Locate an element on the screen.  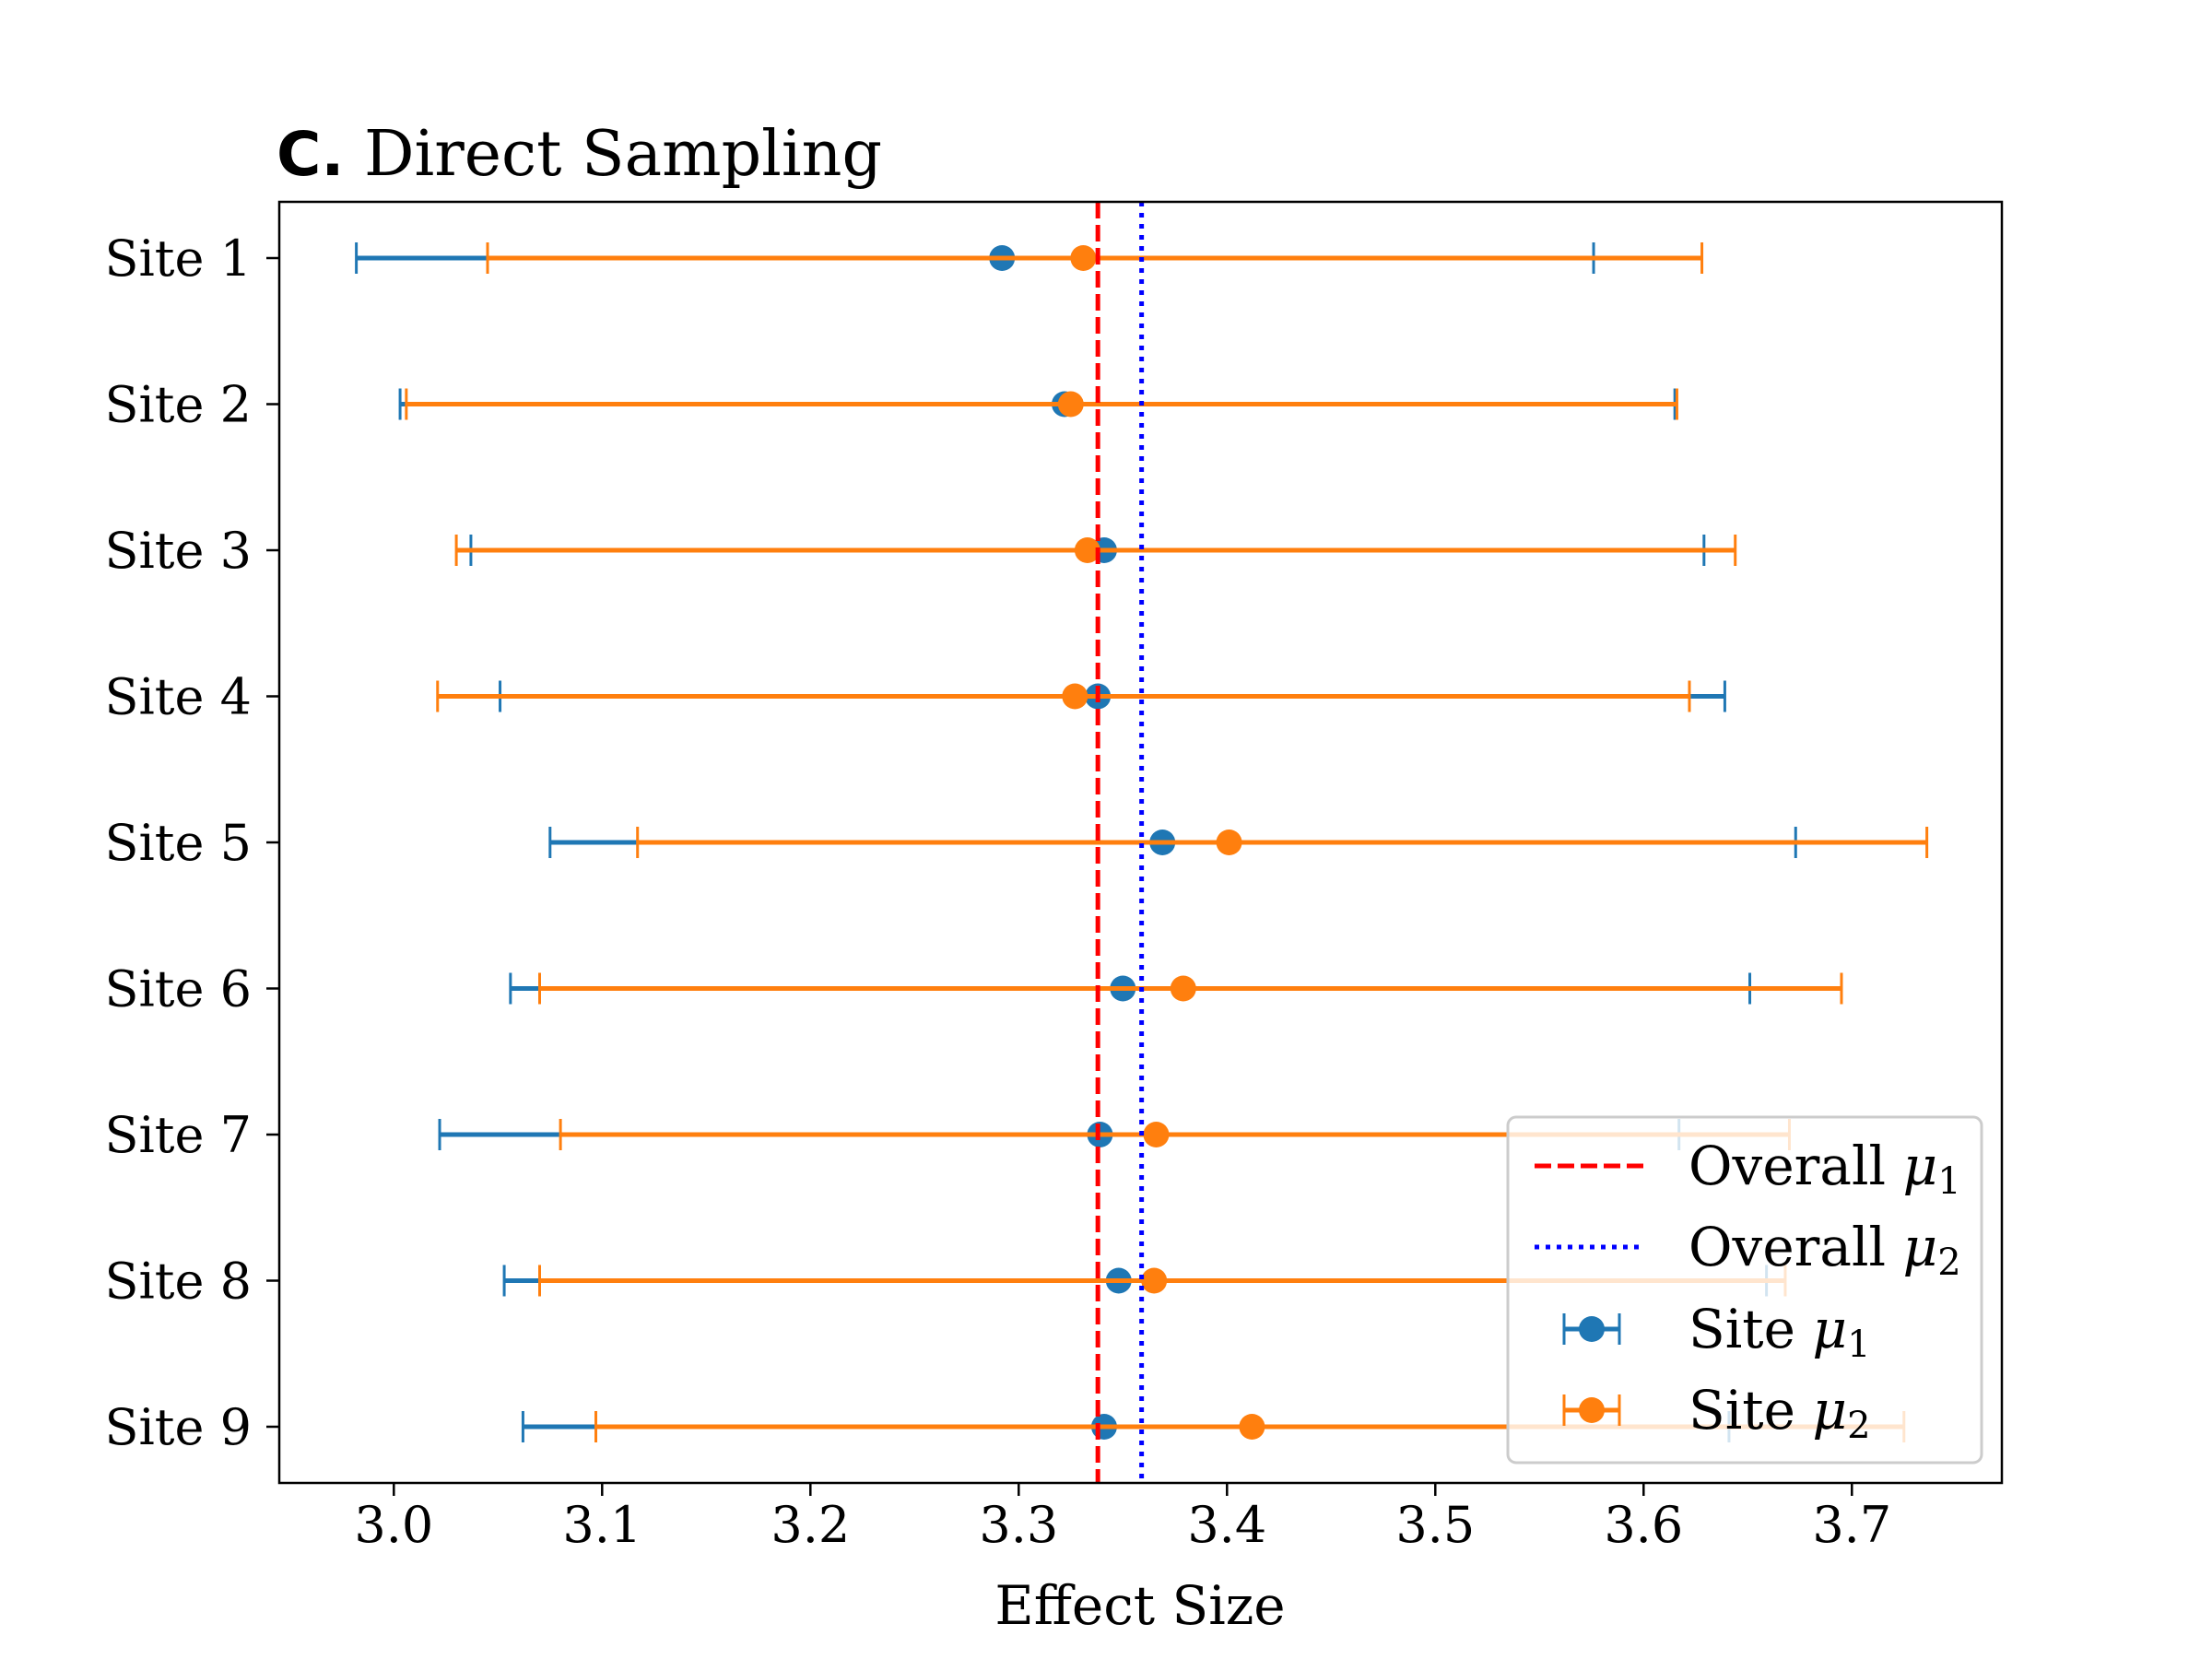
legend-label-1: Overall μ1 is located at coordinates (1824, 1169).